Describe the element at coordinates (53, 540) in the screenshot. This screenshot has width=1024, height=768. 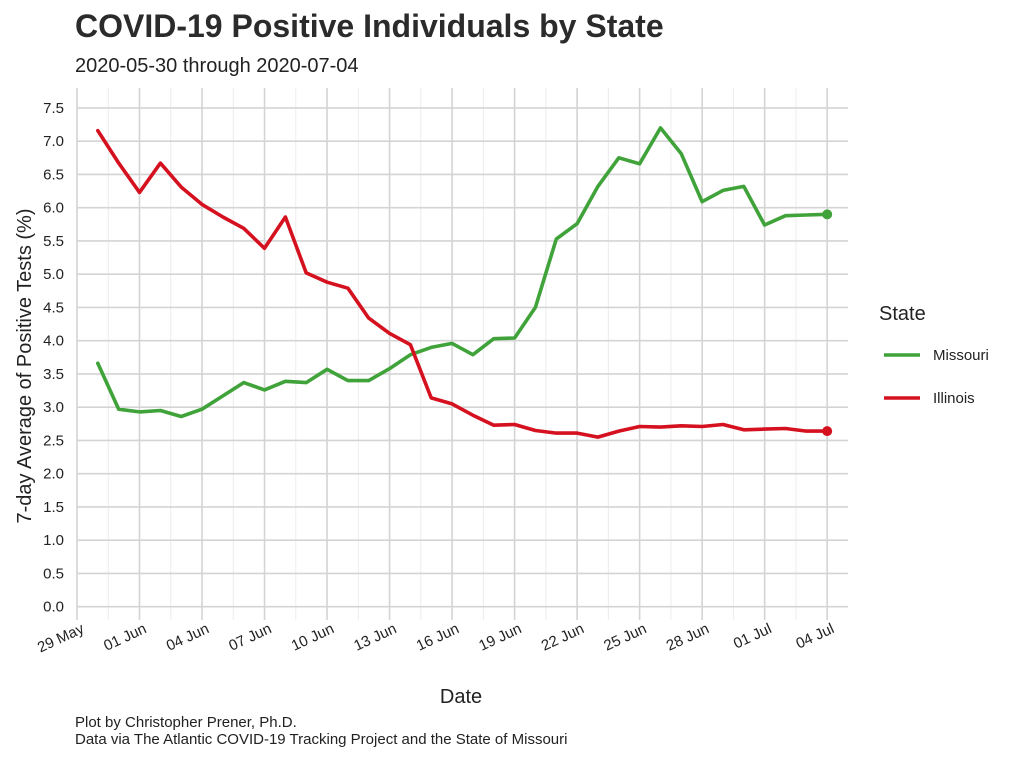
I see `y-tick-label: 1.0` at that location.